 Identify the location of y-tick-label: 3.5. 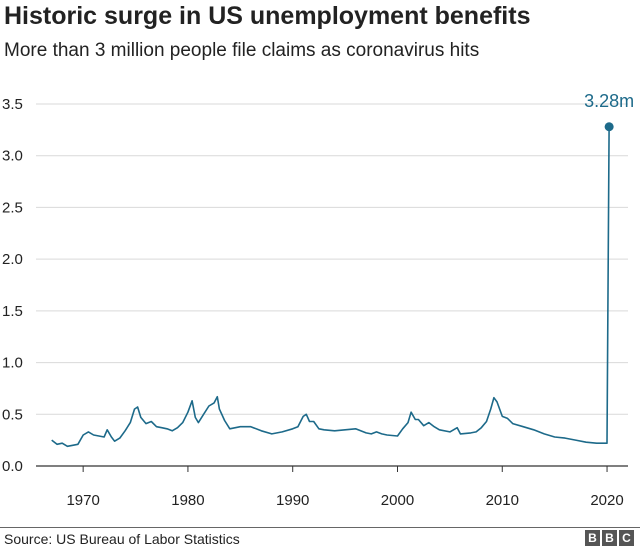
(12, 104).